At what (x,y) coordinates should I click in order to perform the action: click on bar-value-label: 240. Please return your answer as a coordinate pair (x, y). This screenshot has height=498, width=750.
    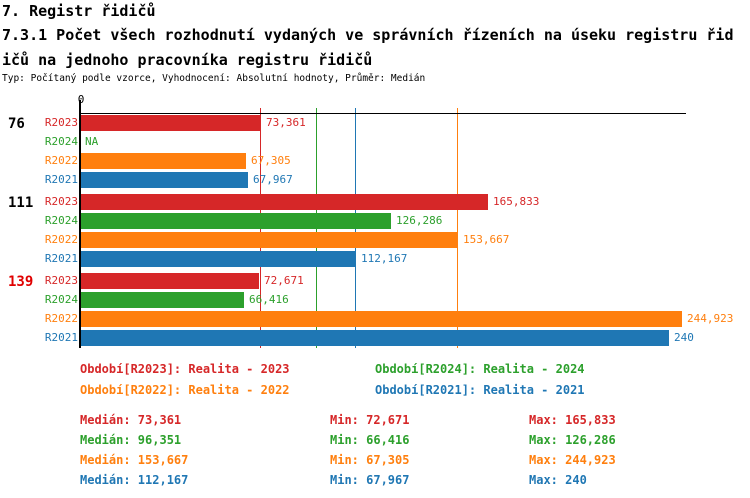
    Looking at the image, I should click on (684, 337).